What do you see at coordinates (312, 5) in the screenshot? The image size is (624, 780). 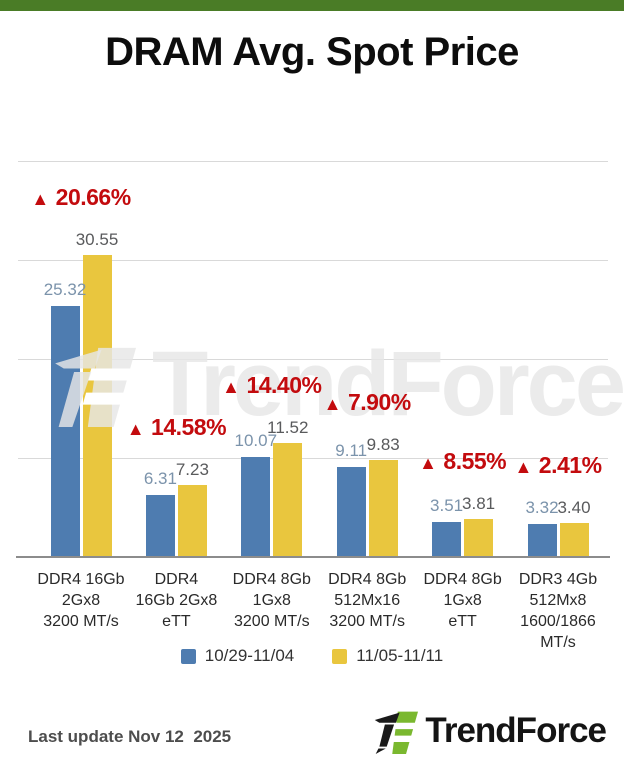 I see `top-accent-bar` at bounding box center [312, 5].